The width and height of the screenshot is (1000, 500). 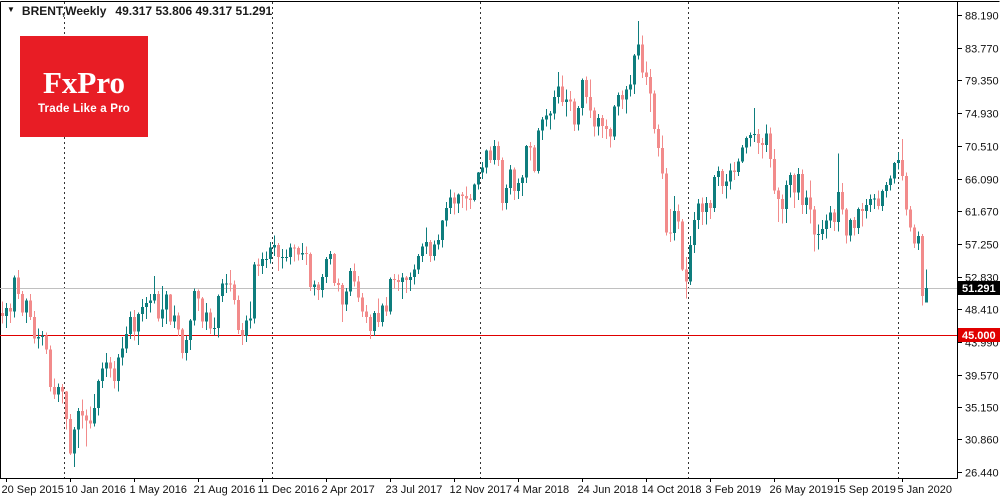 What do you see at coordinates (33, 490) in the screenshot?
I see `x-axis-label: 20 Sep 2015` at bounding box center [33, 490].